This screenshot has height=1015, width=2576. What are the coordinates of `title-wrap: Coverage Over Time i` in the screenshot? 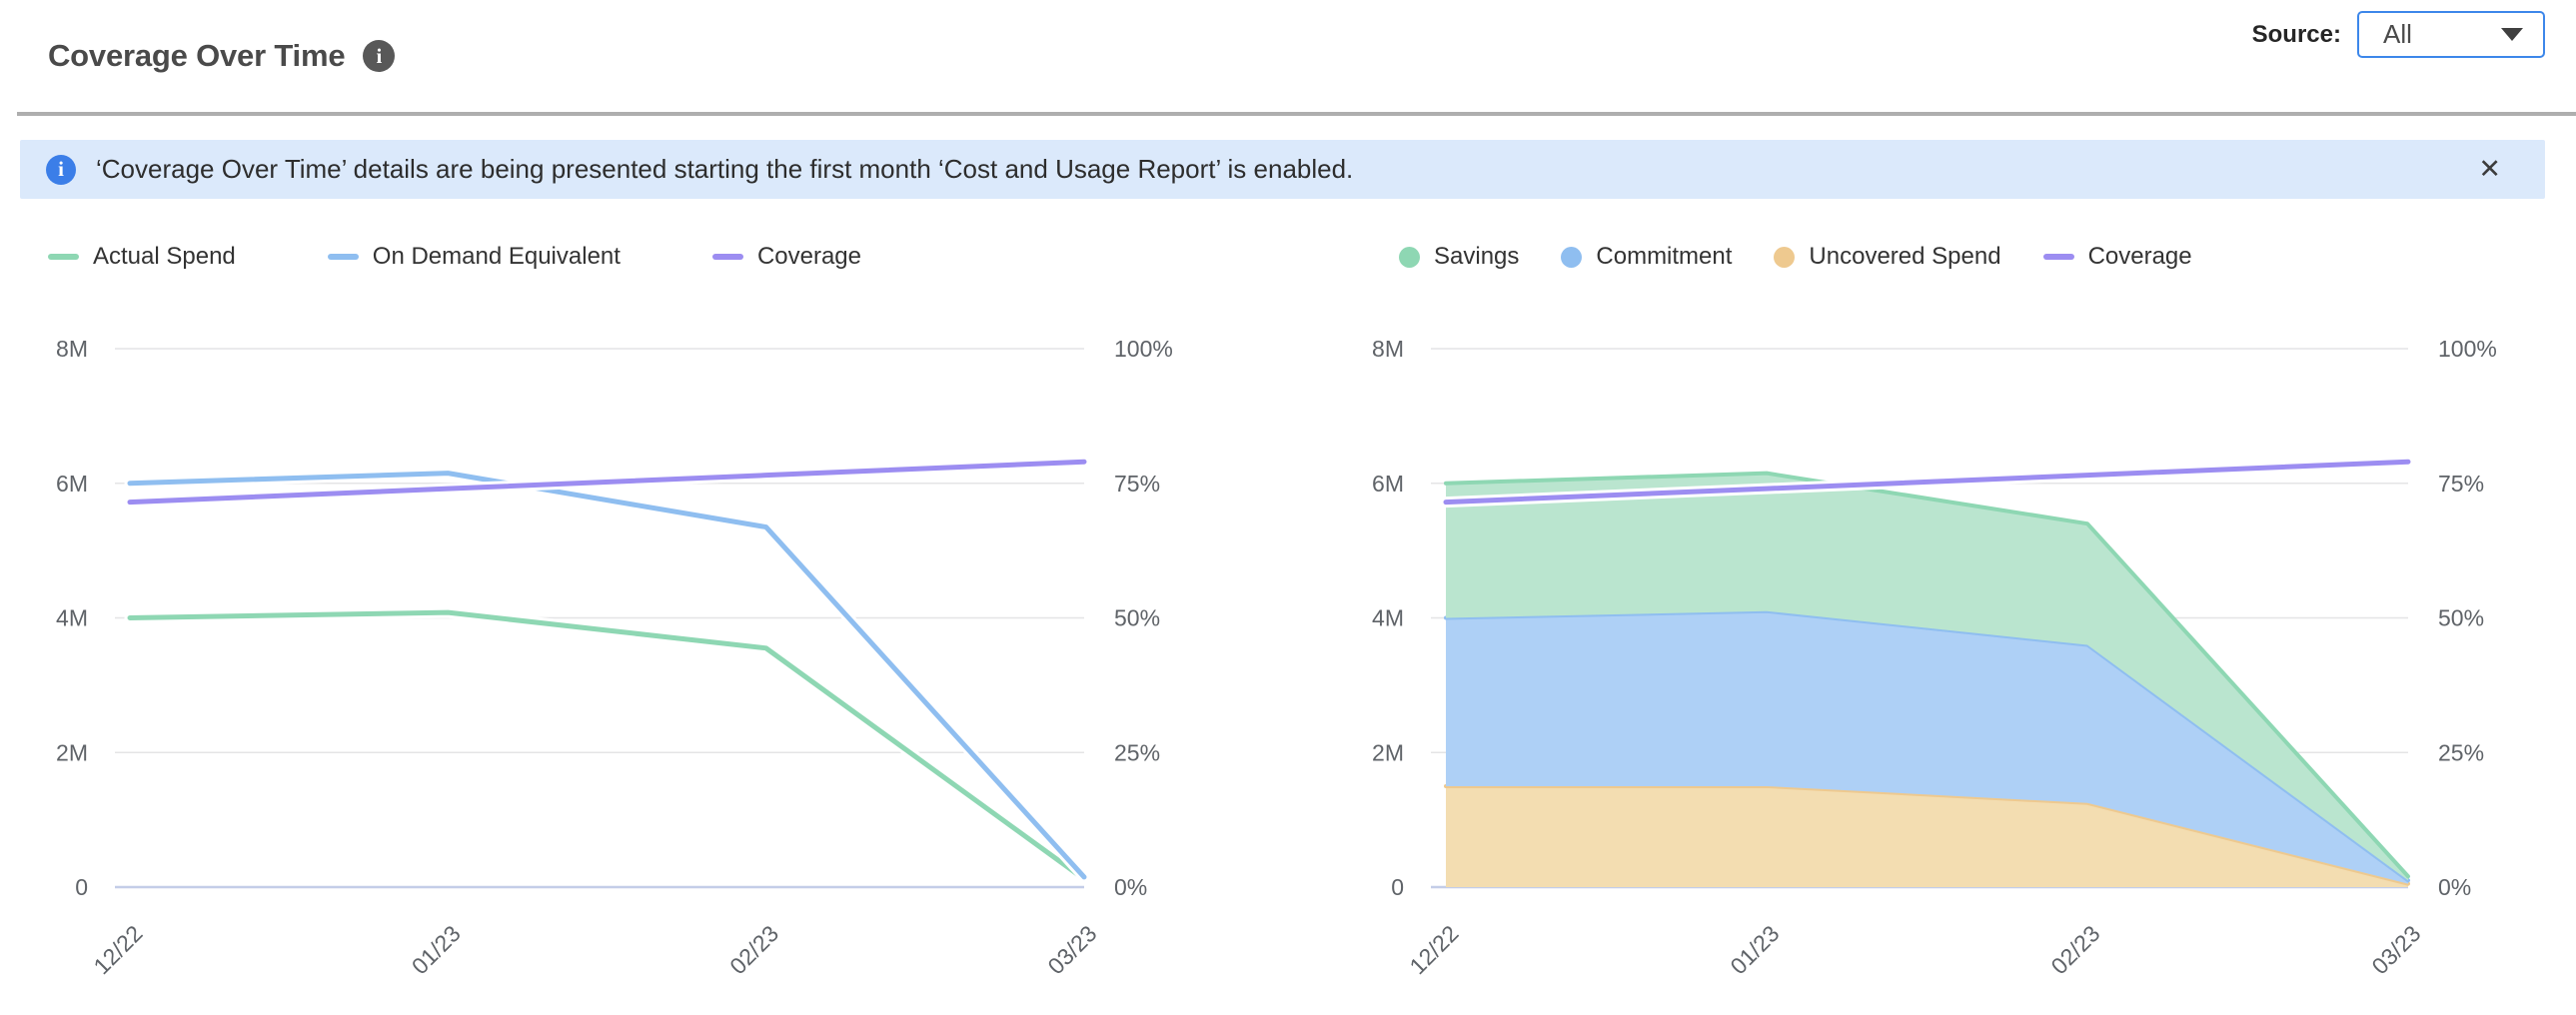 It's located at (222, 56).